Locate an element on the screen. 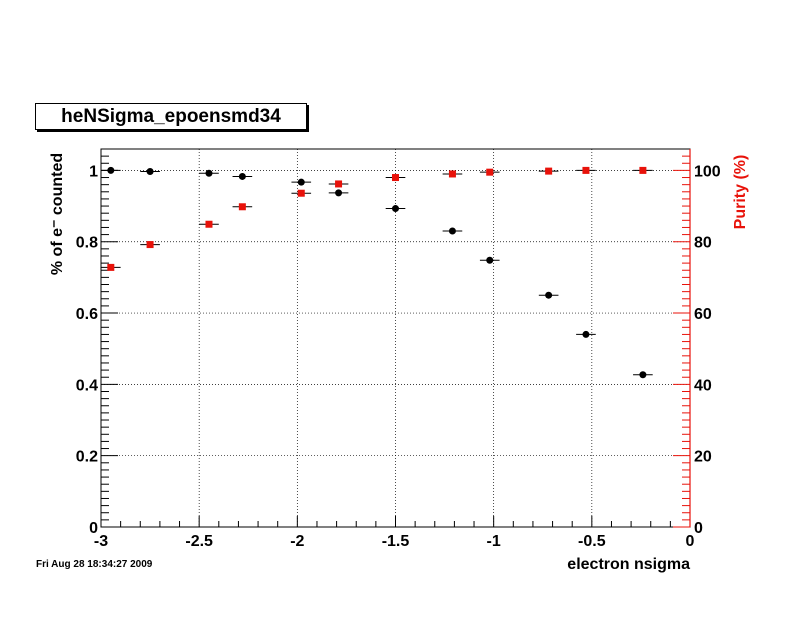 This screenshot has width=792, height=617. x-tick-label: -0.5 is located at coordinates (592, 541).